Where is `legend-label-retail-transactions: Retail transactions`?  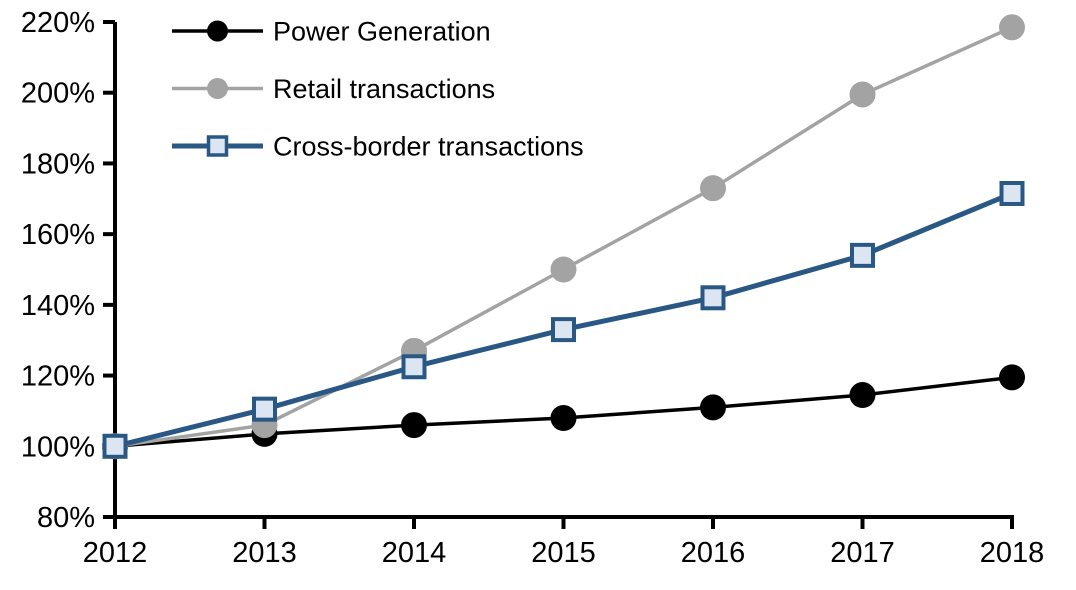
legend-label-retail-transactions: Retail transactions is located at coordinates (384, 89).